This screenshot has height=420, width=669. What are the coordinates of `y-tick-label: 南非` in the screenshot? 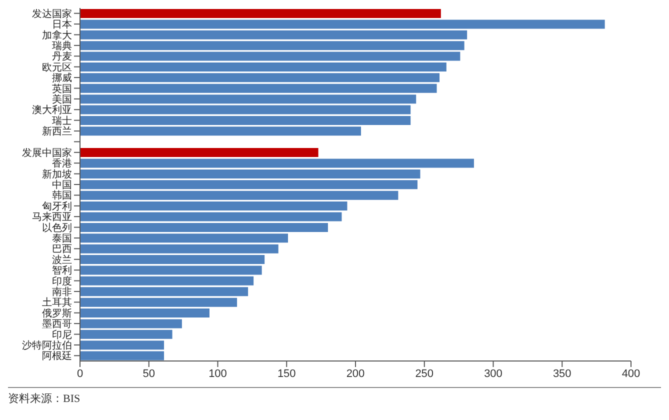 It's located at (62, 292).